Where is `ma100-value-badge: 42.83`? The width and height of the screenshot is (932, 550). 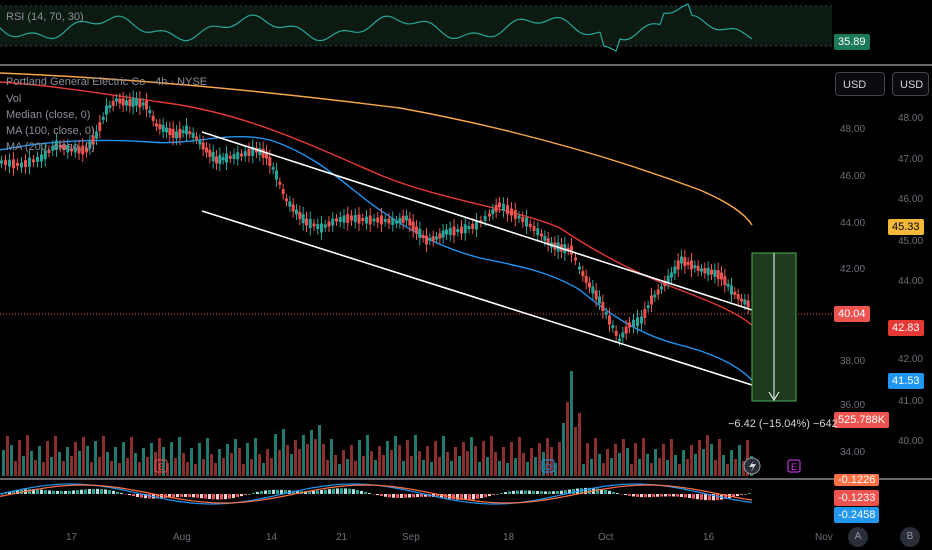
ma100-value-badge: 42.83 is located at coordinates (906, 328).